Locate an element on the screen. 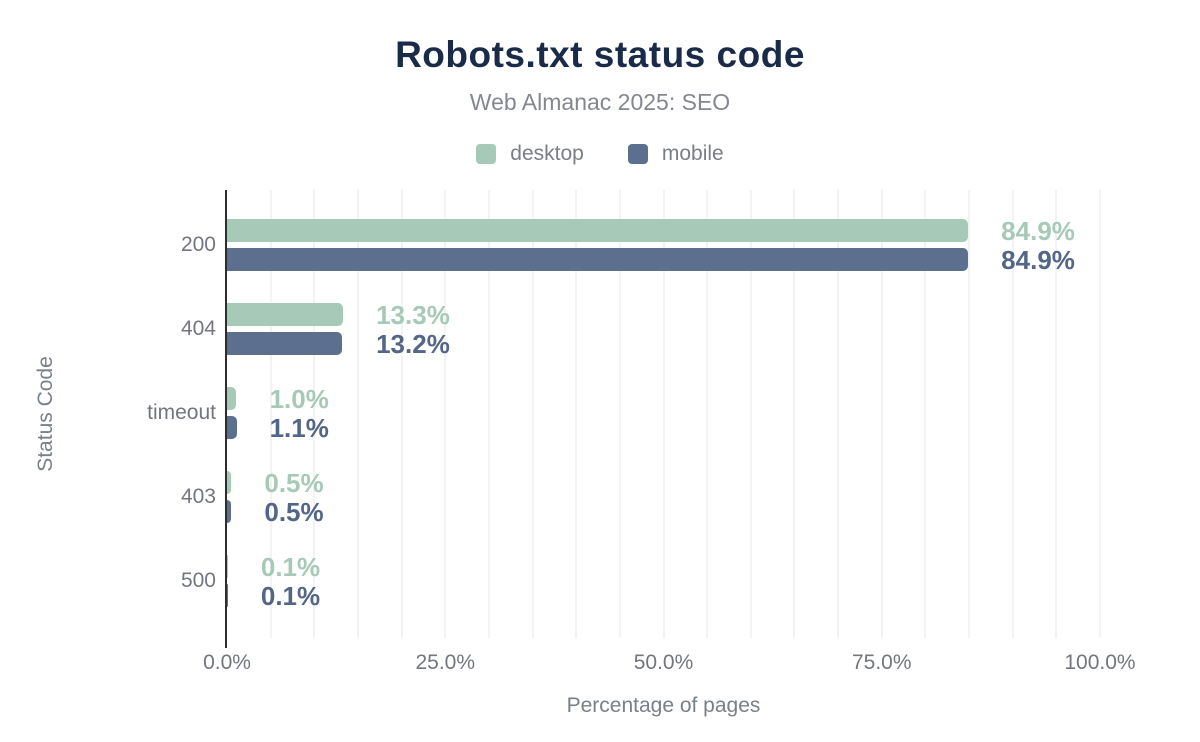 This screenshot has height=742, width=1200. legend-item-mobile: mobile is located at coordinates (675, 154).